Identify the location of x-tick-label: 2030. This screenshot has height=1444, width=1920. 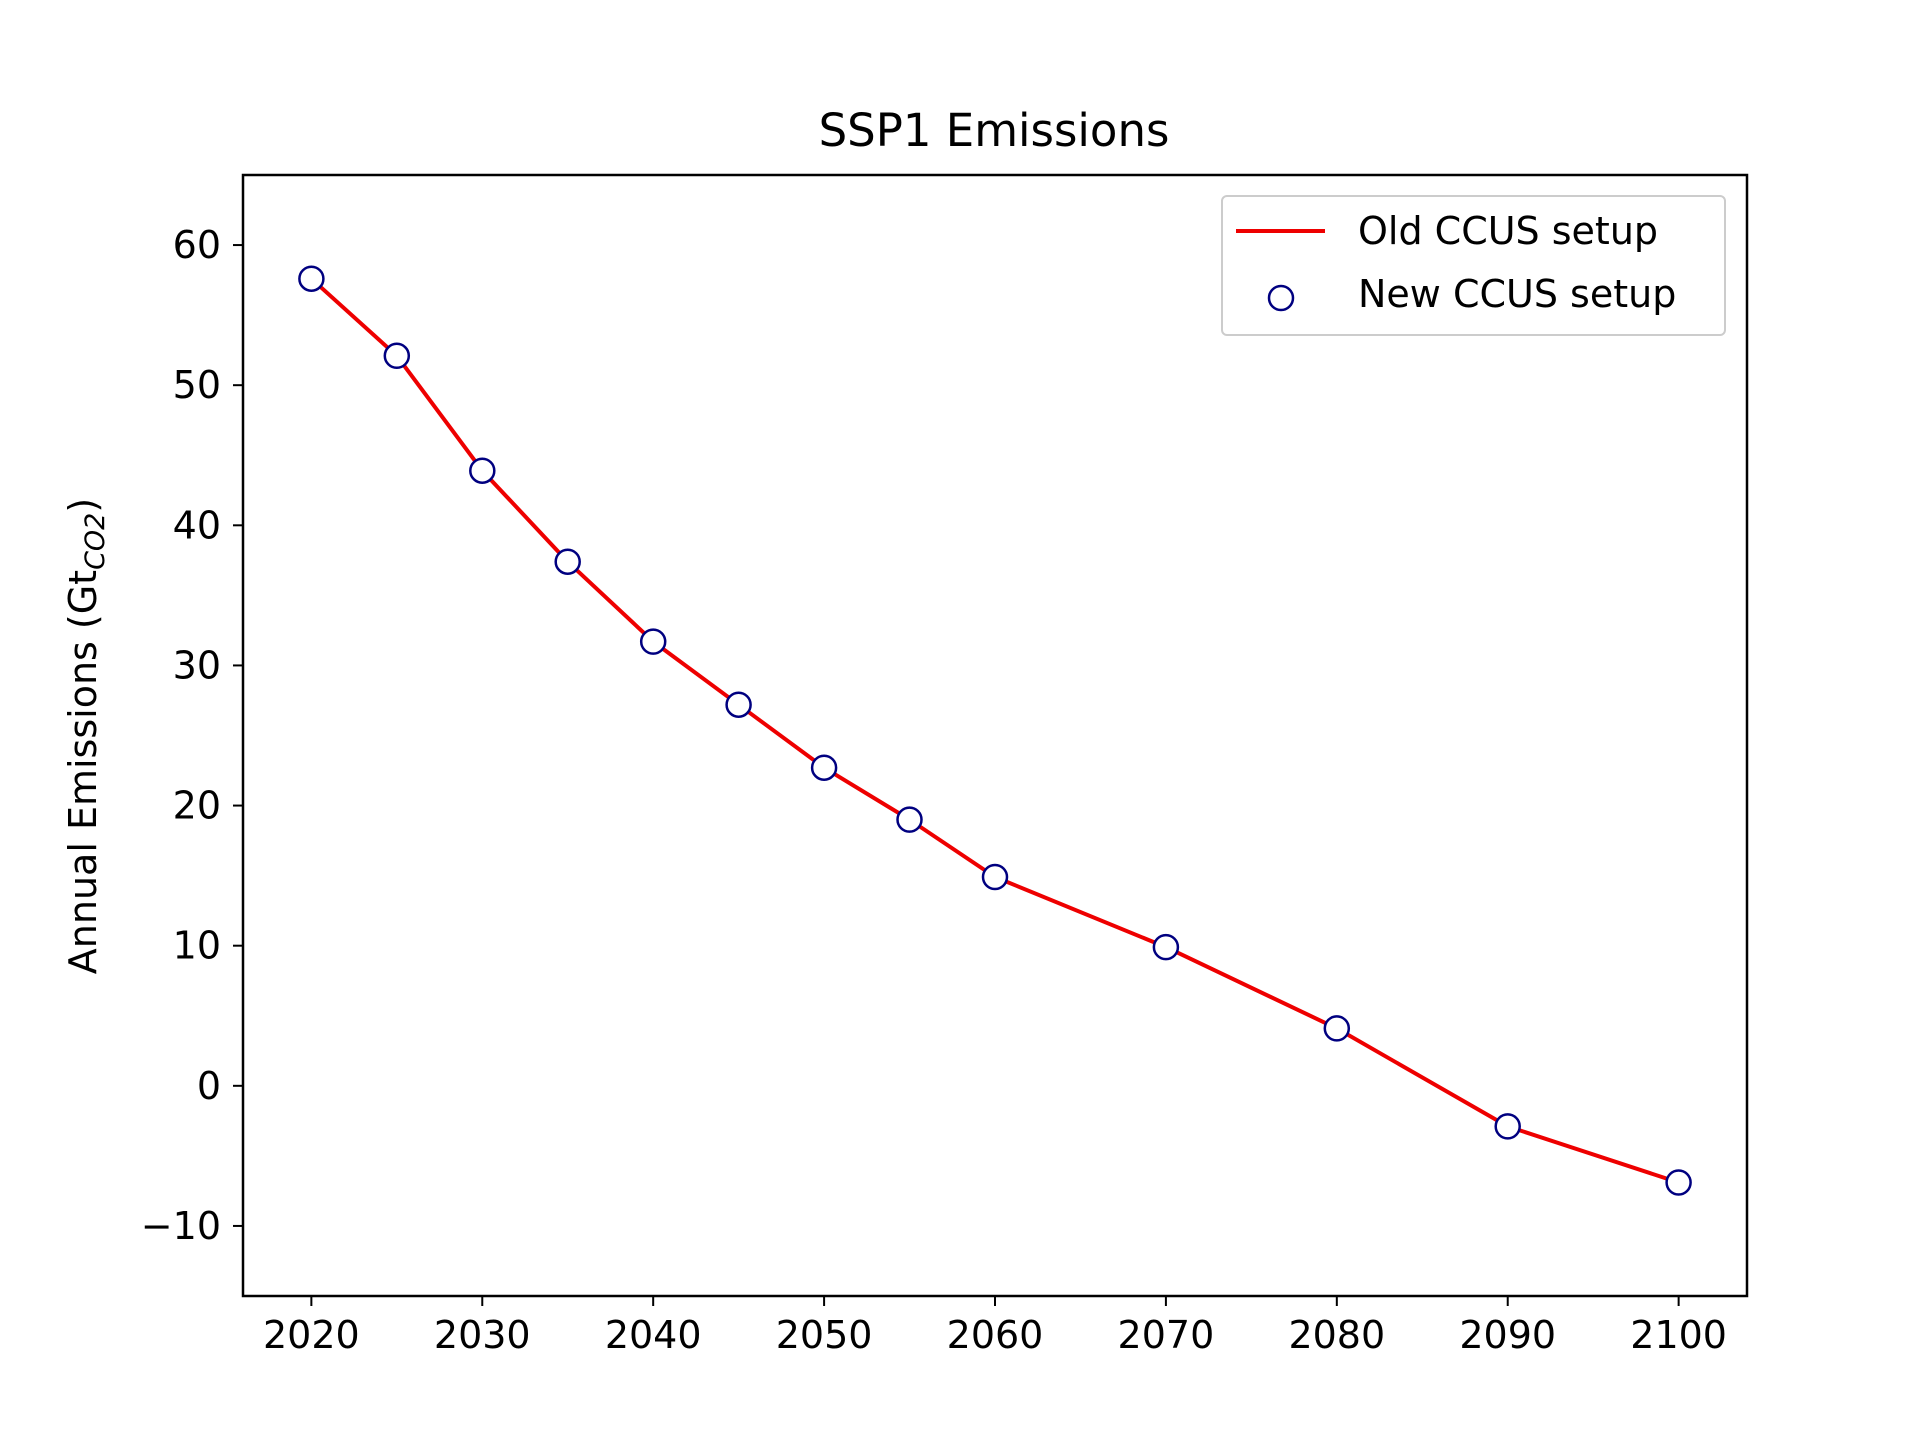
(482, 1335).